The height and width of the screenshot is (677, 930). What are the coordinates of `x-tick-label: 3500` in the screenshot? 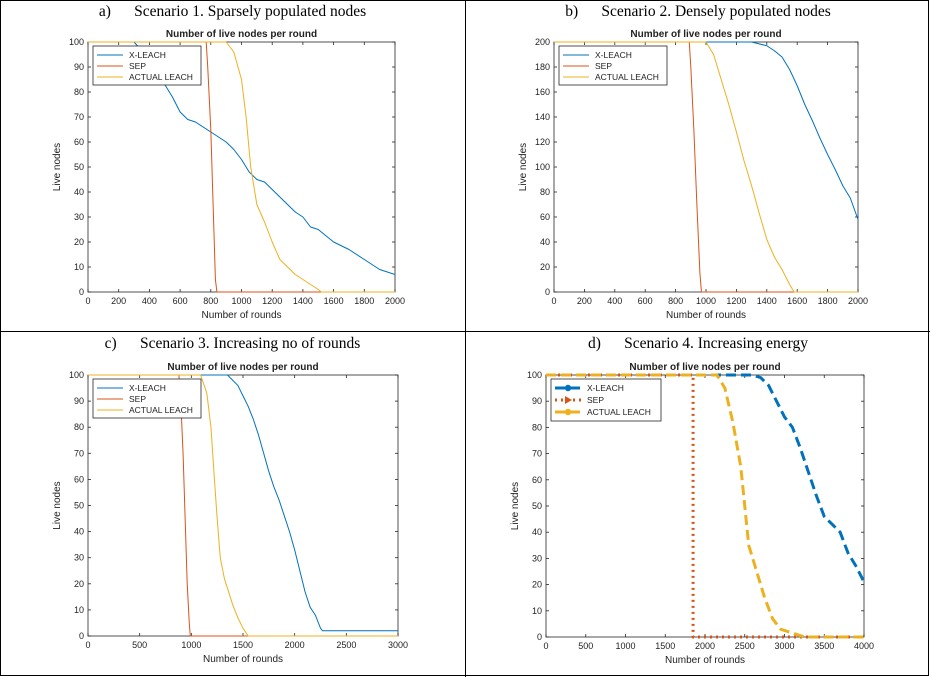 It's located at (824, 646).